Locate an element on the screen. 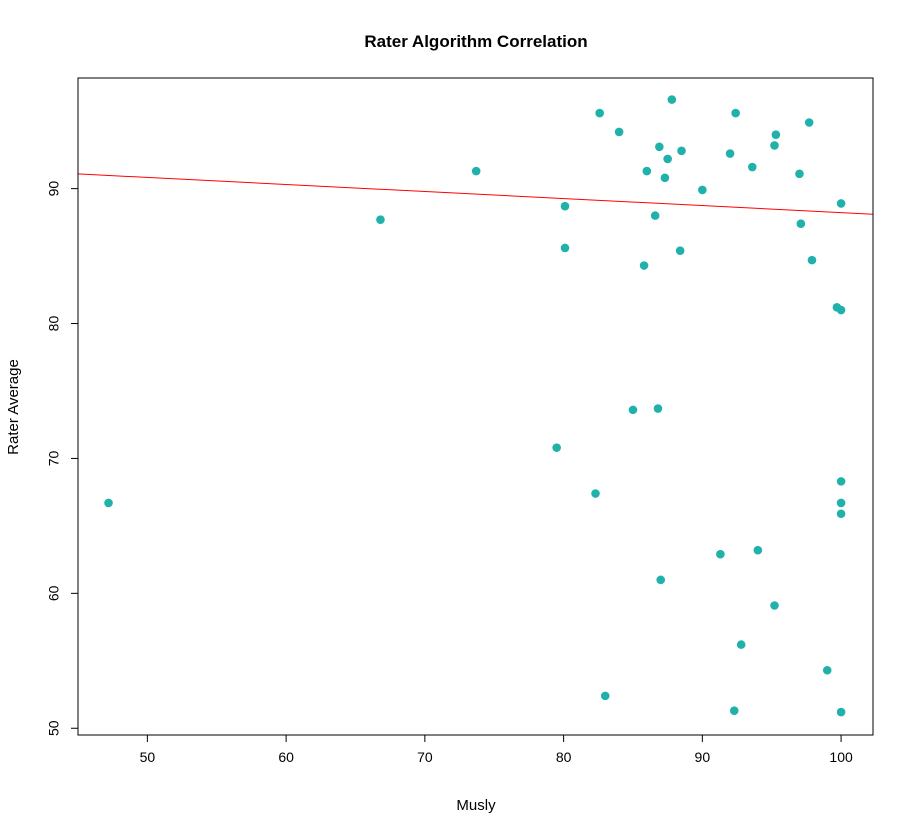 Image resolution: width=914 pixels, height=839 pixels. x-tick-label: 80 is located at coordinates (564, 757).